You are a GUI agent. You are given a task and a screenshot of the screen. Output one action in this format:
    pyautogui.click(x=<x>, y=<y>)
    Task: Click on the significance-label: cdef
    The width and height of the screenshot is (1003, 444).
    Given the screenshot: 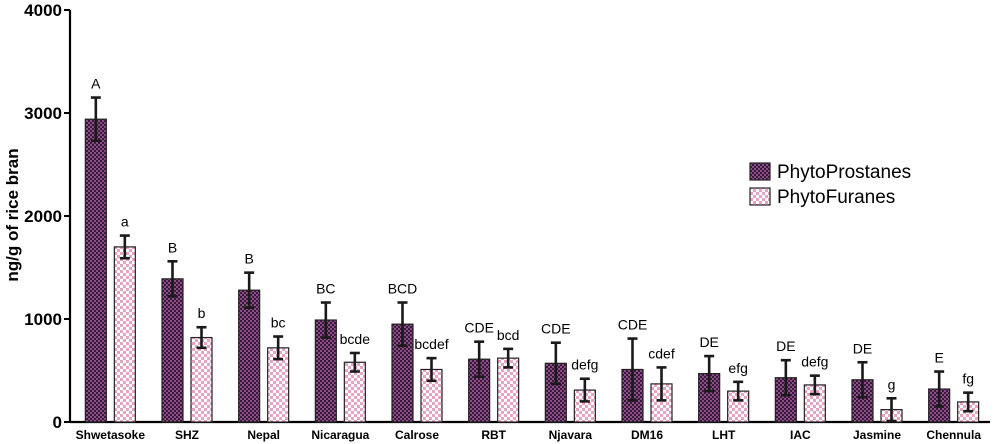 What is the action you would take?
    pyautogui.click(x=661, y=353)
    